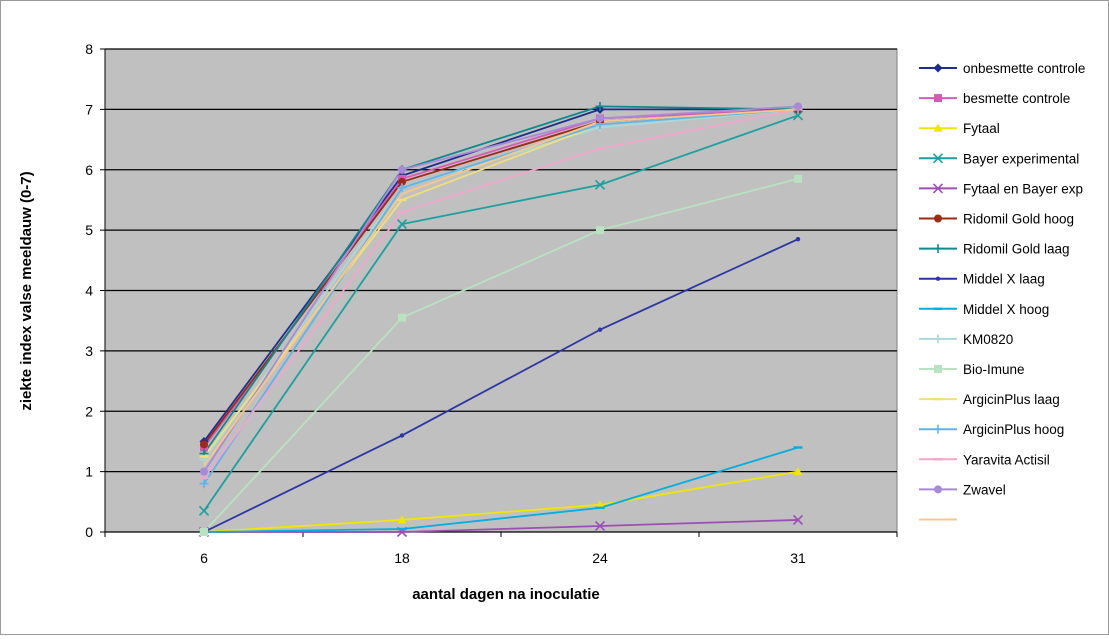 Image resolution: width=1109 pixels, height=639 pixels. What do you see at coordinates (600, 558) in the screenshot?
I see `x-tick-label: 24` at bounding box center [600, 558].